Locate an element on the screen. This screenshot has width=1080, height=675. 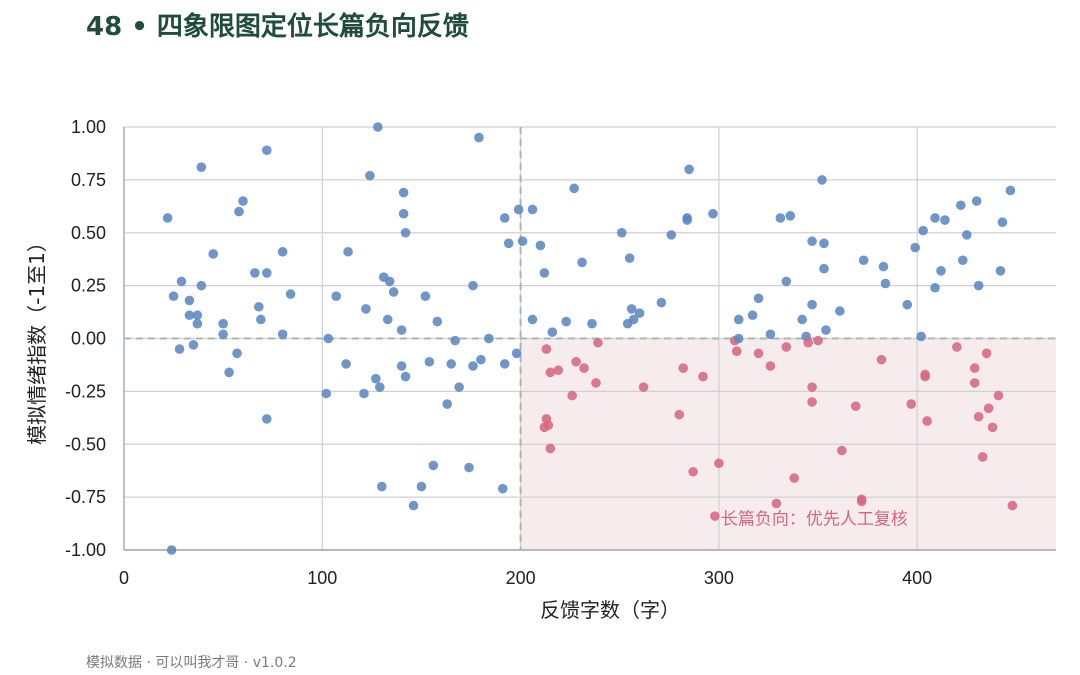
x-tick-label: 400 is located at coordinates (917, 578).